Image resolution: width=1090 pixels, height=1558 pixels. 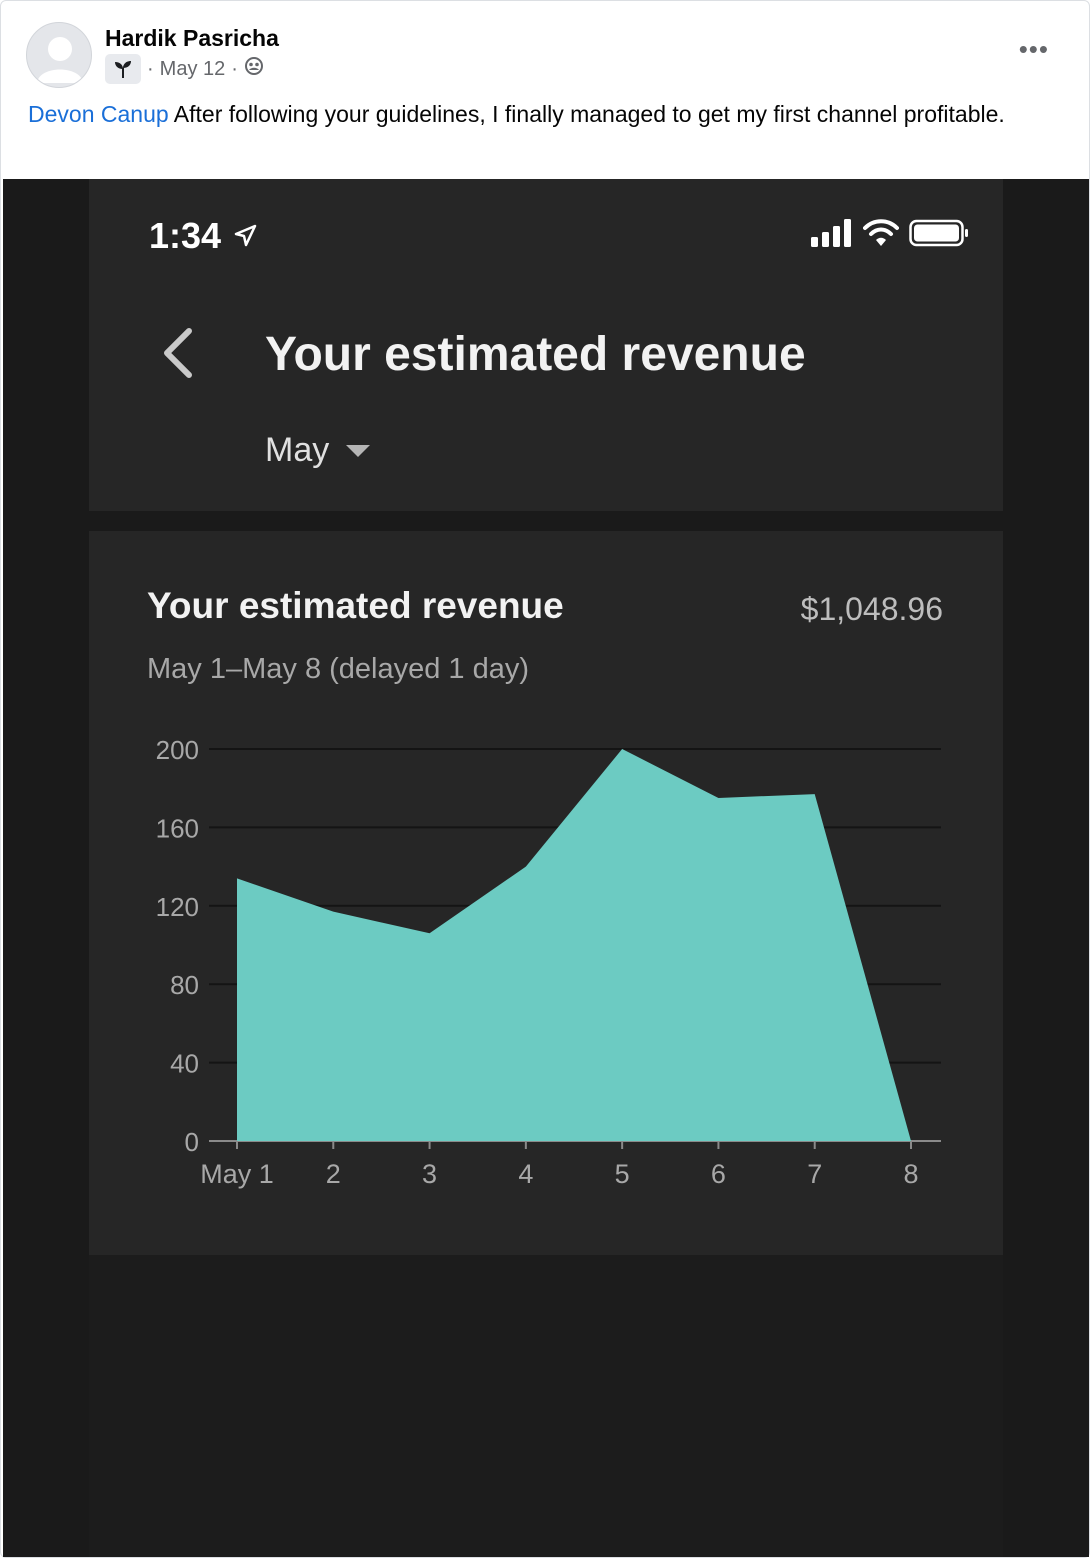 I want to click on x-tick-label: 7, so click(x=814, y=1174).